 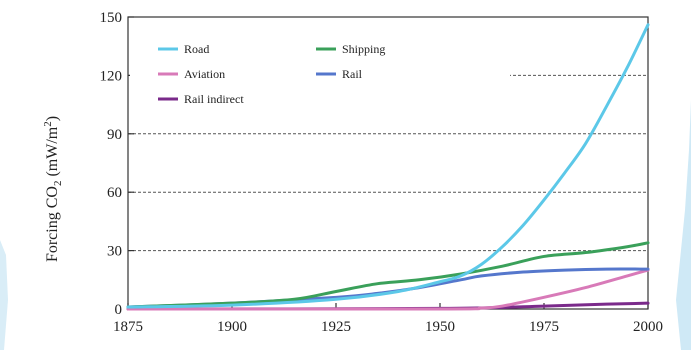 I want to click on legend-label: Road, so click(x=196, y=49).